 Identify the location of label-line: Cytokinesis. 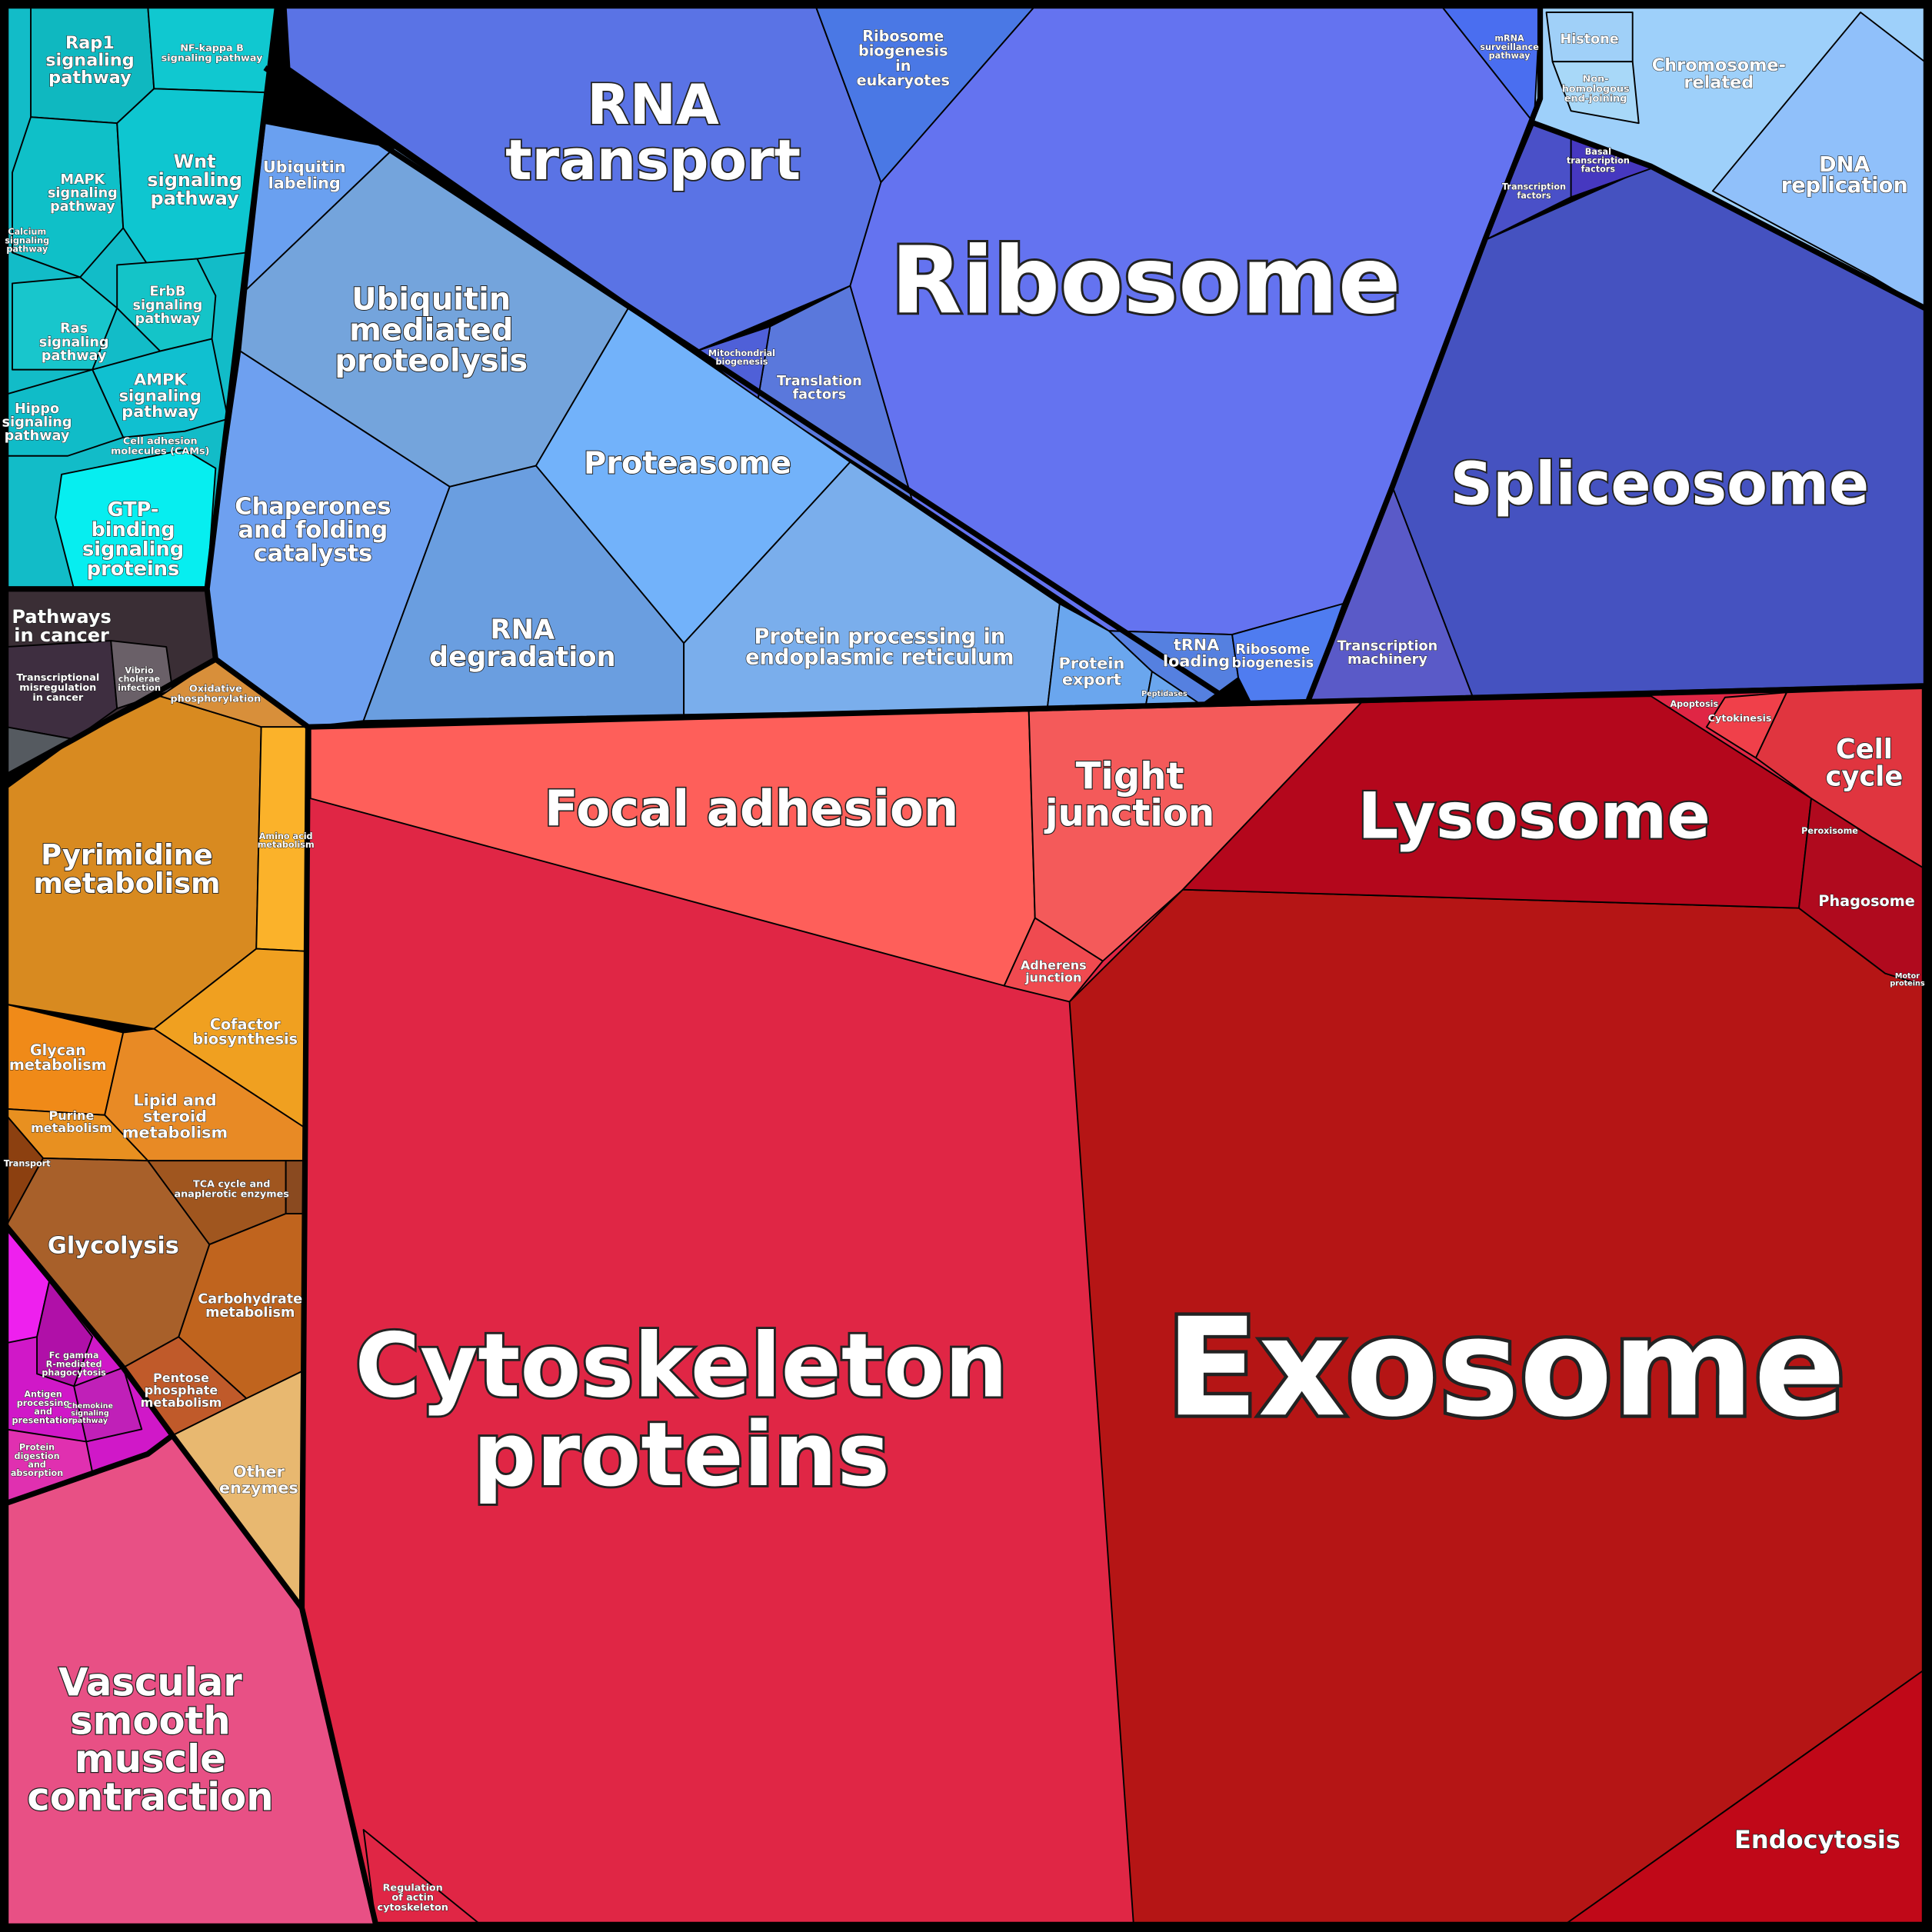
(1740, 718).